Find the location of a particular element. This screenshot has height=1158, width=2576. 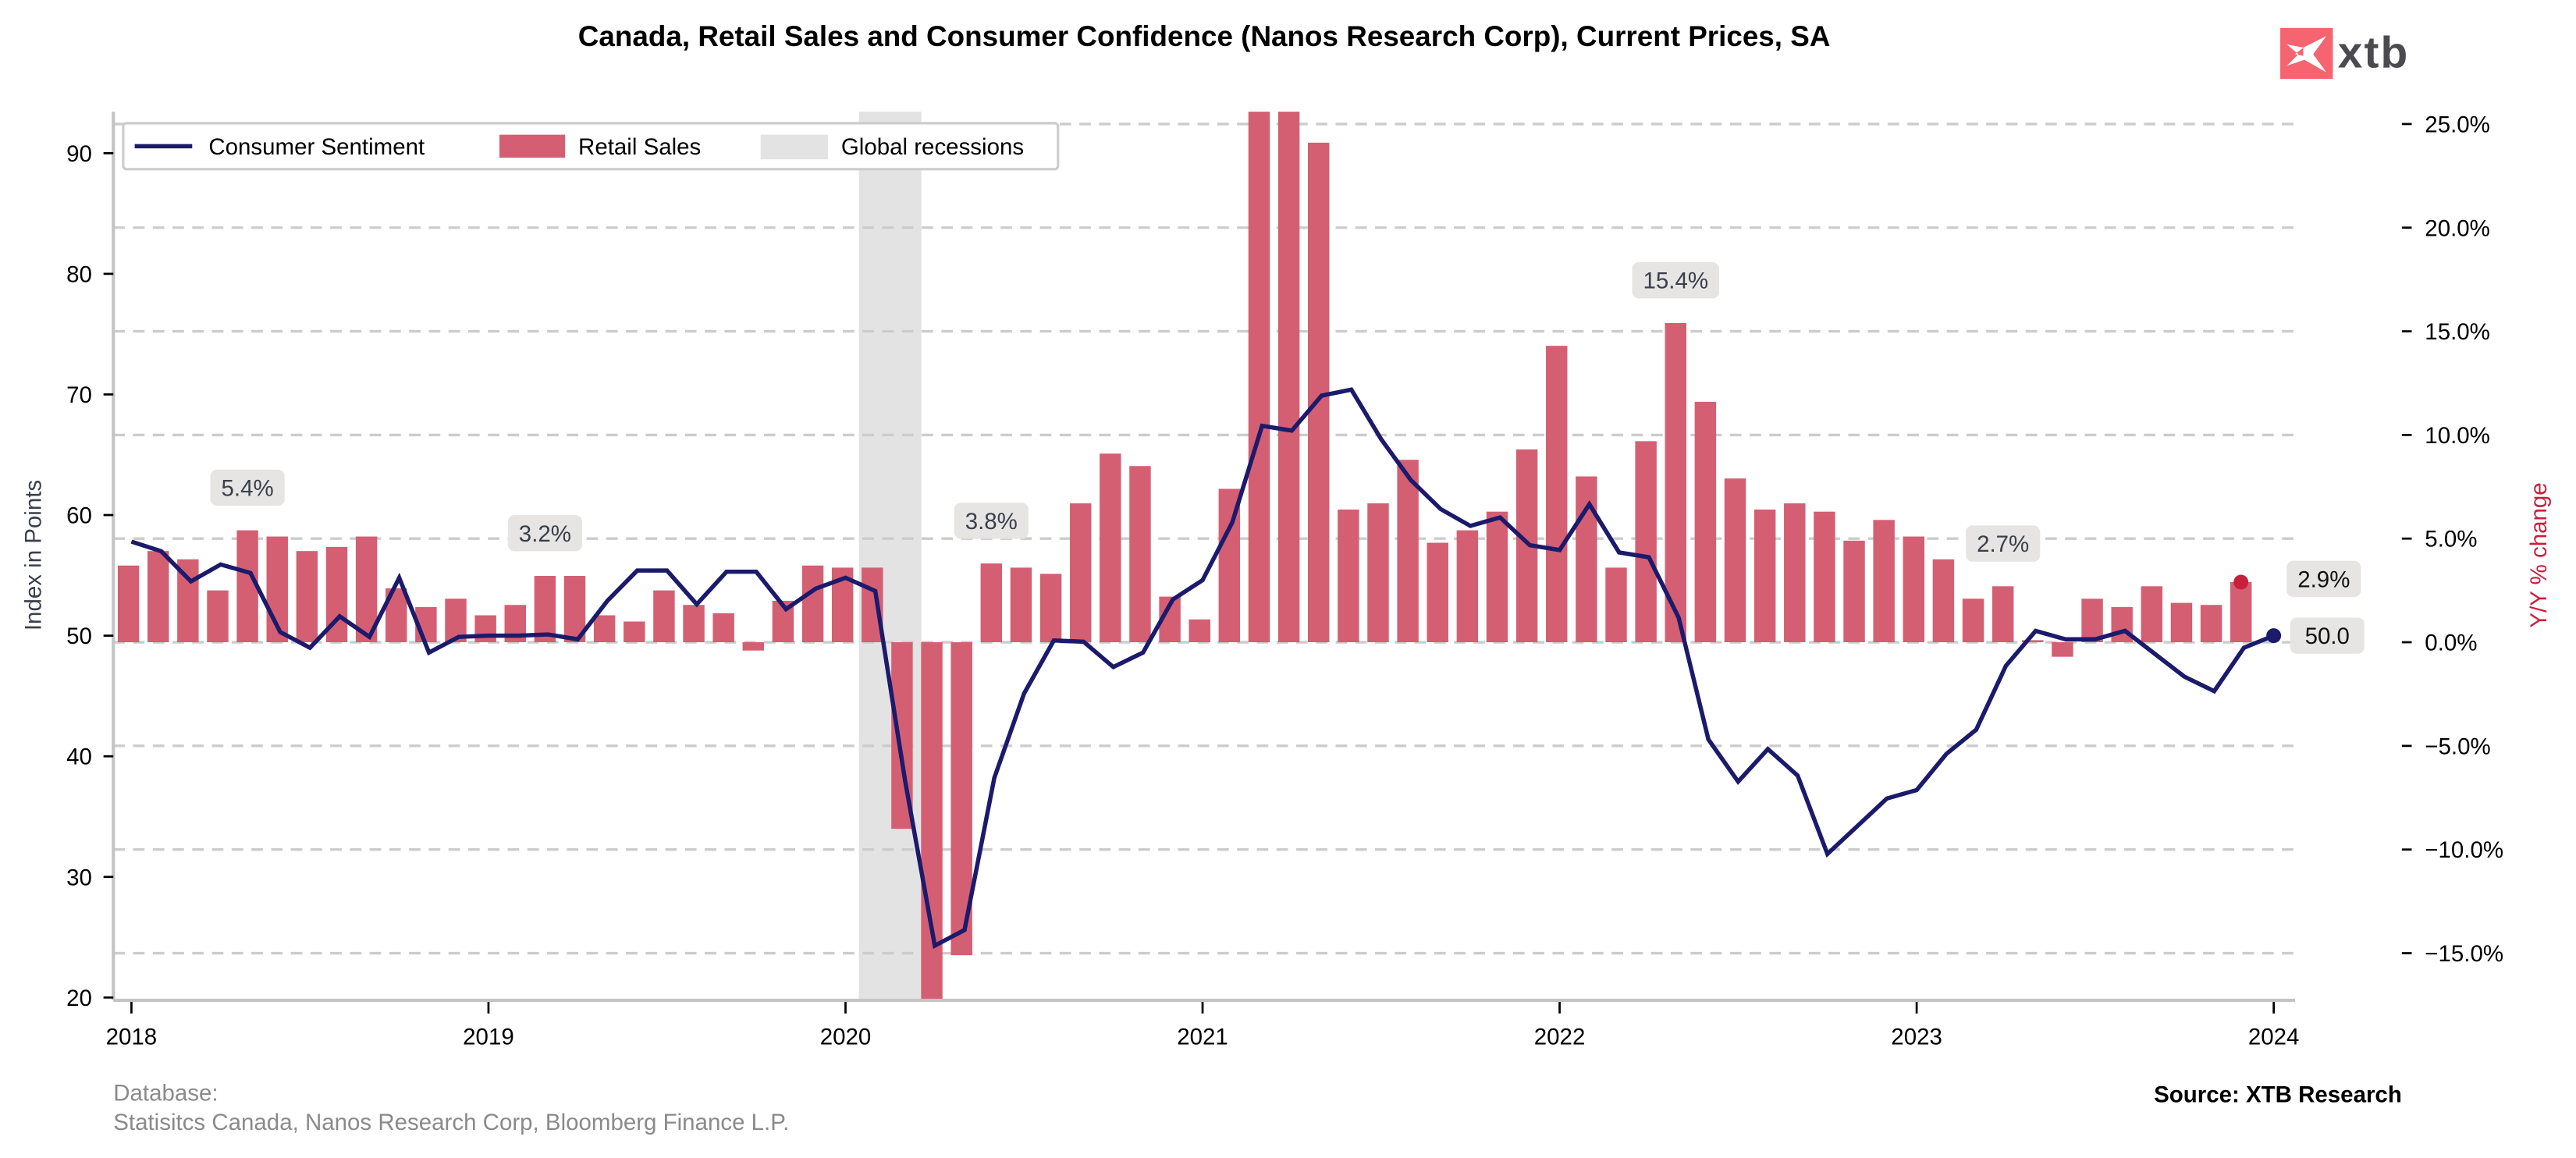

legend-bar-swatch is located at coordinates (532, 146).